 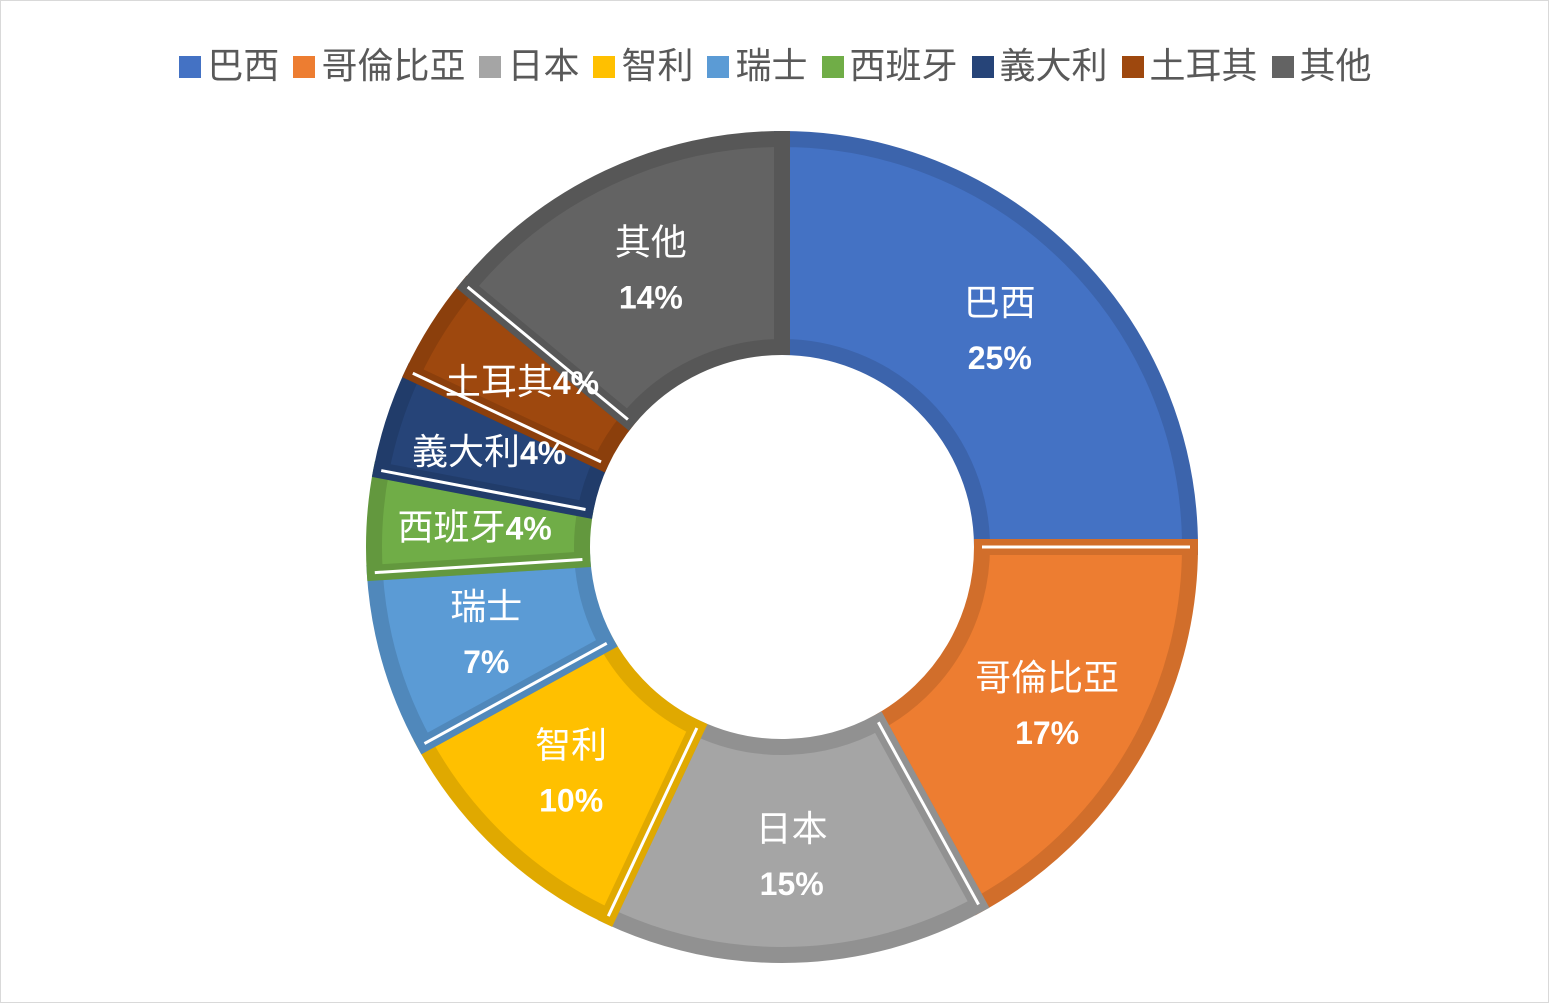 I want to click on slice-label-name: 土耳其, so click(x=499, y=382).